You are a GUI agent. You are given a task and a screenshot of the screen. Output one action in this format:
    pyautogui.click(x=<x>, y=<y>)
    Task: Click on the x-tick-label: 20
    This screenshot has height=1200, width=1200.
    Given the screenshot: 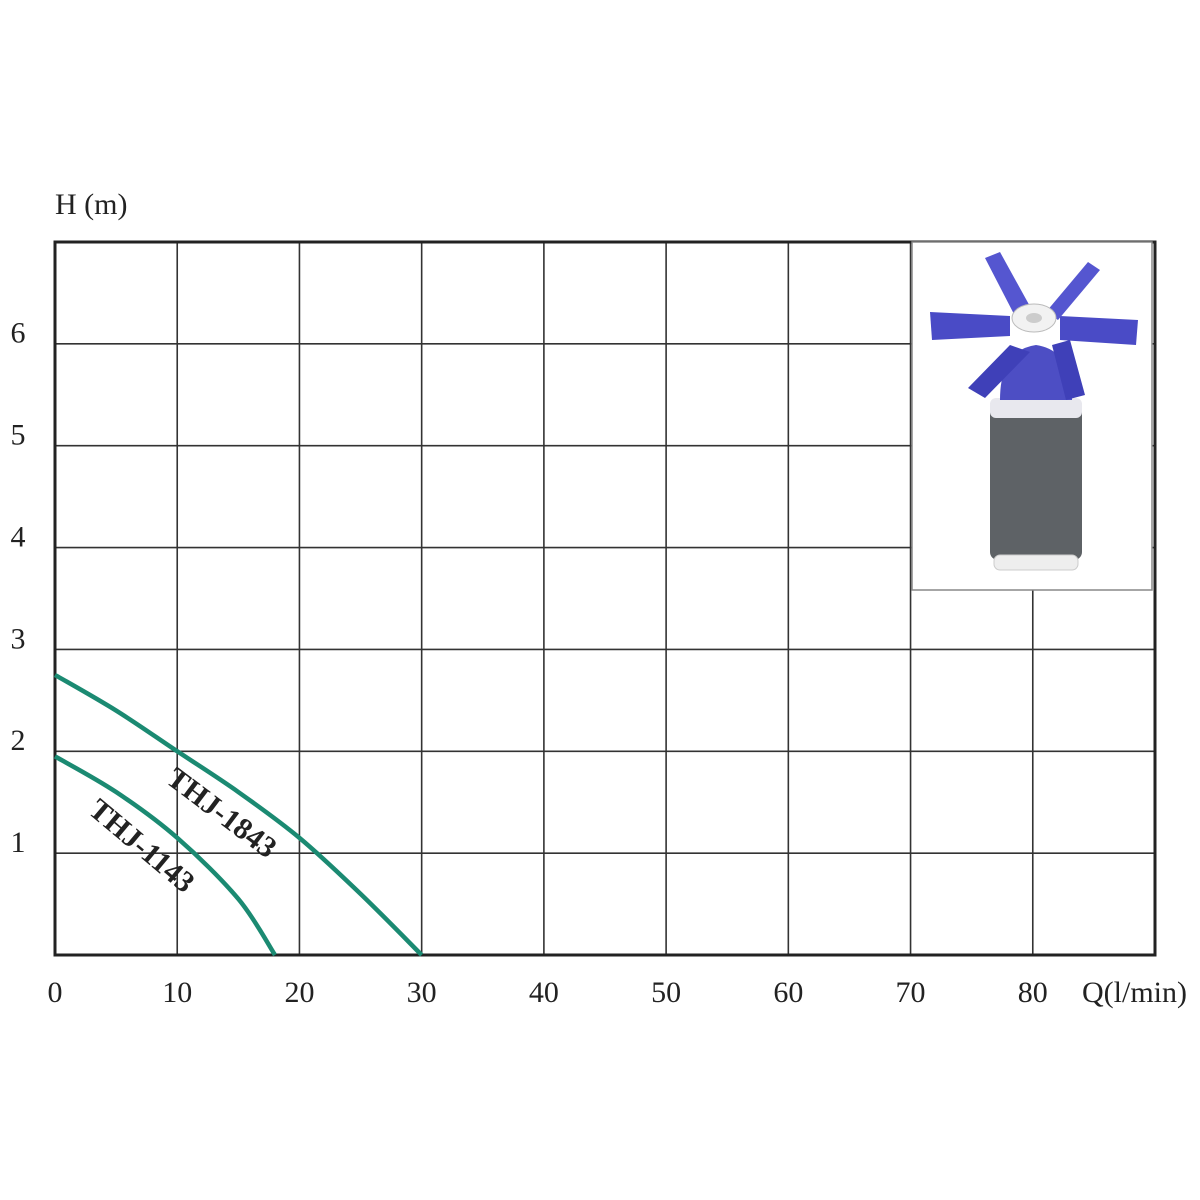 What is the action you would take?
    pyautogui.click(x=299, y=992)
    